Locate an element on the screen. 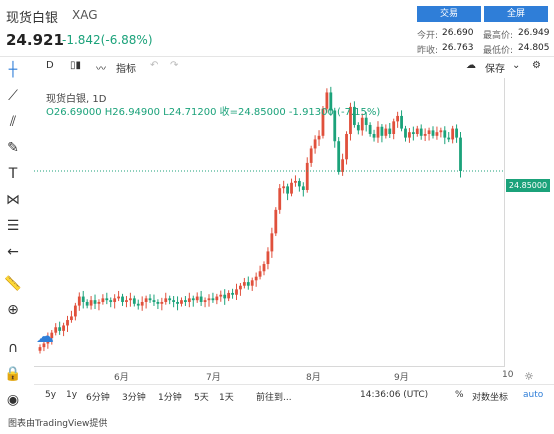  last-price: 24.921 is located at coordinates (35, 40).